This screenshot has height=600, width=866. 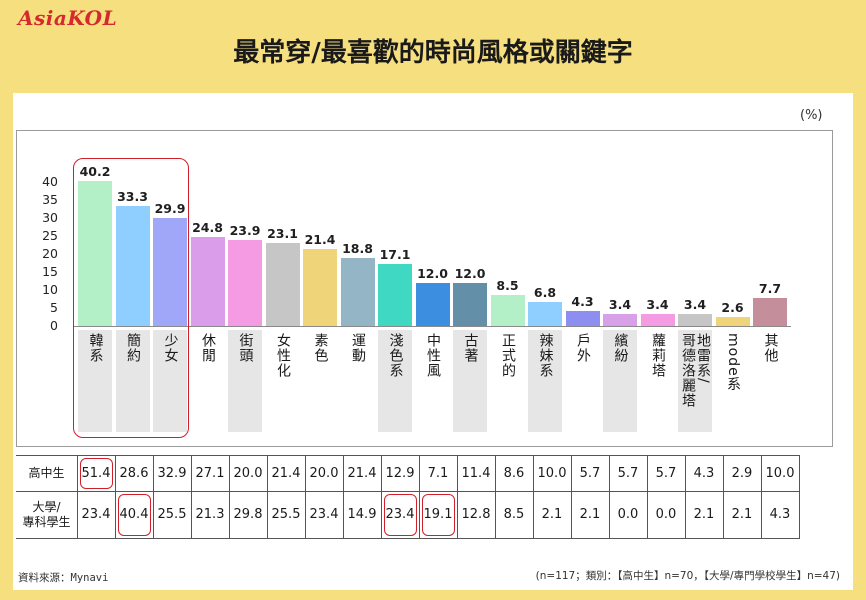 What do you see at coordinates (733, 362) in the screenshot?
I see `category-label: mode系` at bounding box center [733, 362].